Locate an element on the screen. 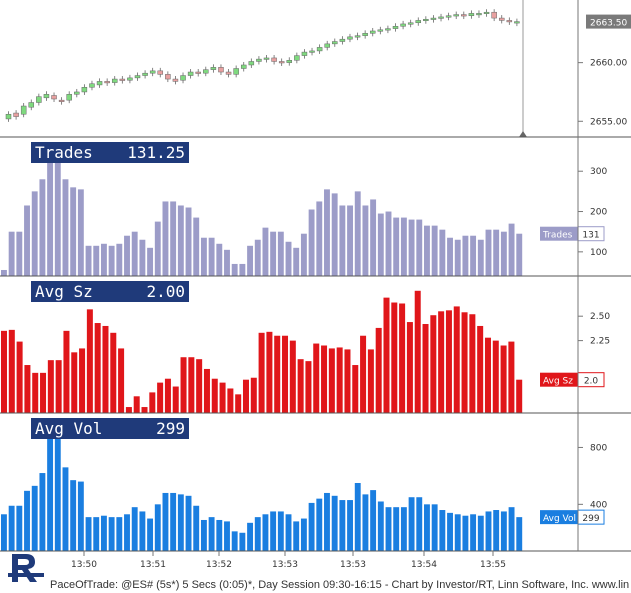 The width and height of the screenshot is (631, 593). y-tick-label: 800 is located at coordinates (598, 448).